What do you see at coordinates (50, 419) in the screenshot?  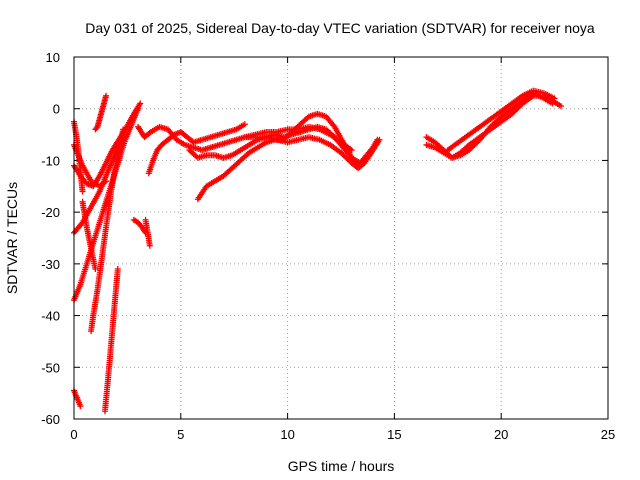 I see `y-tick-label: -60` at bounding box center [50, 419].